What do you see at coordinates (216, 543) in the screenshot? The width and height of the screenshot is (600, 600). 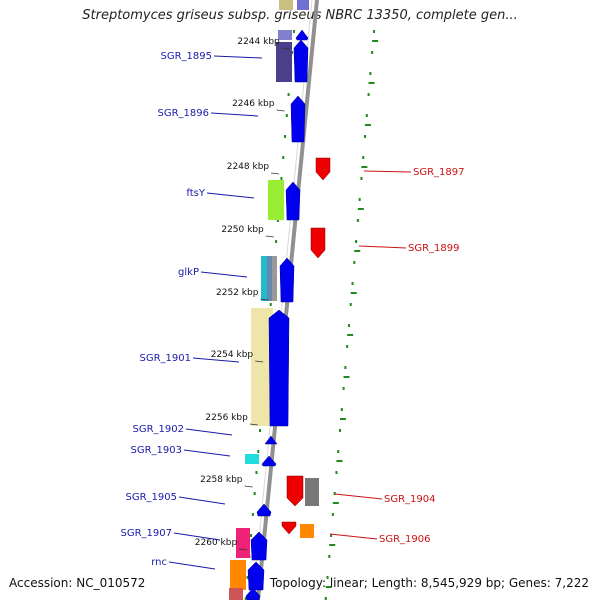 I see `tick-label: 2260 kbp` at bounding box center [216, 543].